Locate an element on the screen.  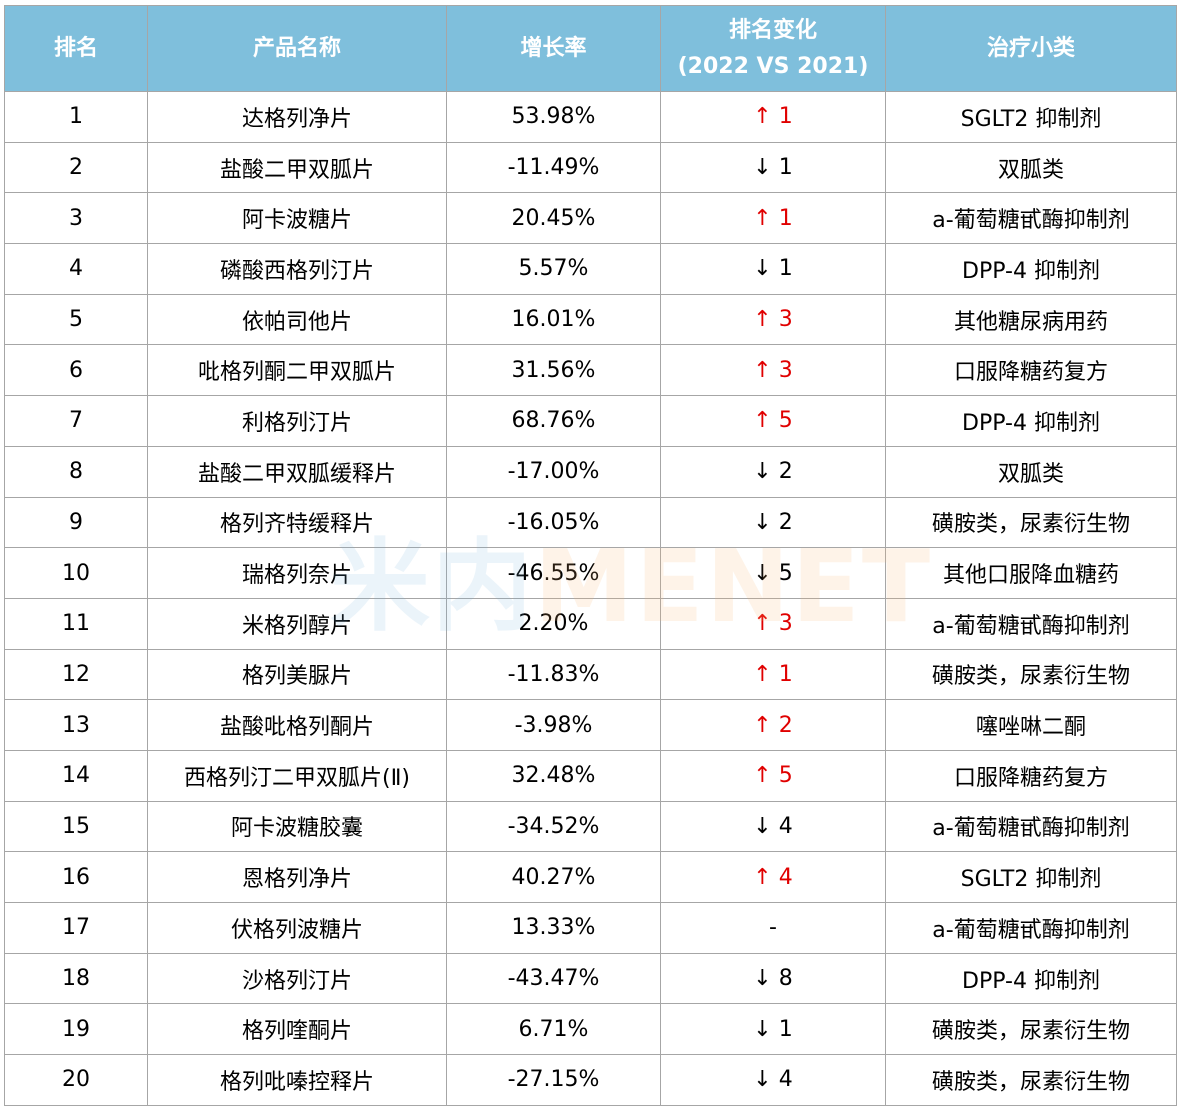
growth-rate-cell: -16.05% is located at coordinates (553, 522).